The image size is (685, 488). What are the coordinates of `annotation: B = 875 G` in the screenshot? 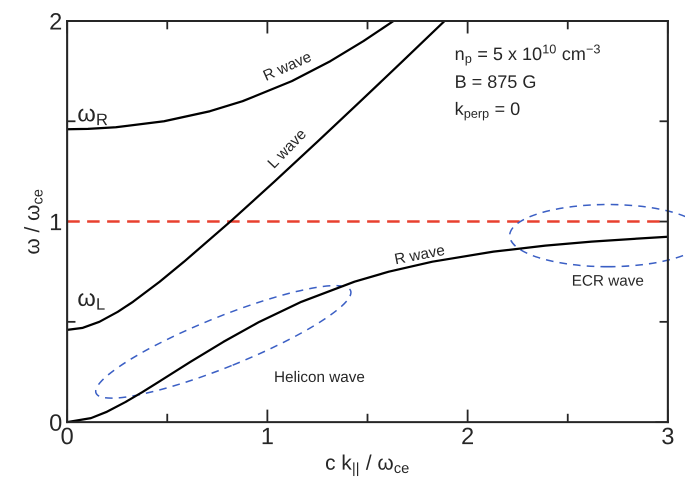 It's located at (496, 81).